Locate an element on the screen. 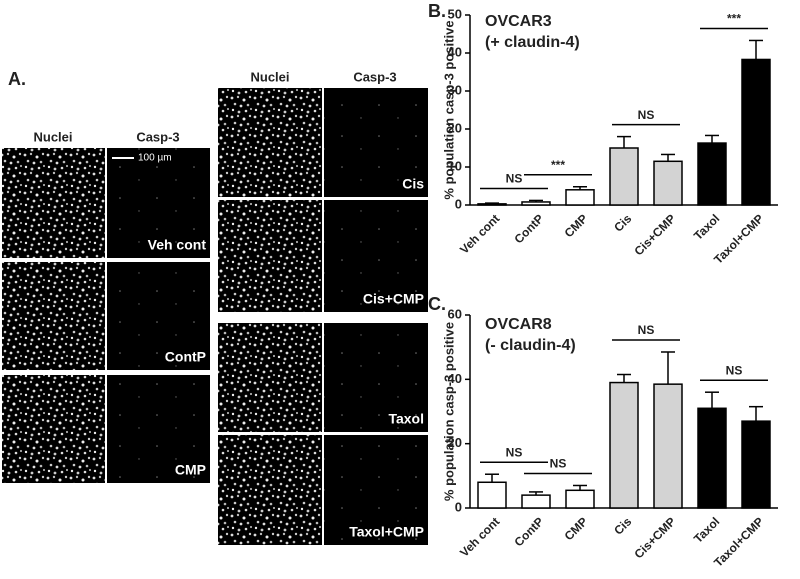 This screenshot has height=579, width=800. y-tick-label: 10 is located at coordinates (455, 165).